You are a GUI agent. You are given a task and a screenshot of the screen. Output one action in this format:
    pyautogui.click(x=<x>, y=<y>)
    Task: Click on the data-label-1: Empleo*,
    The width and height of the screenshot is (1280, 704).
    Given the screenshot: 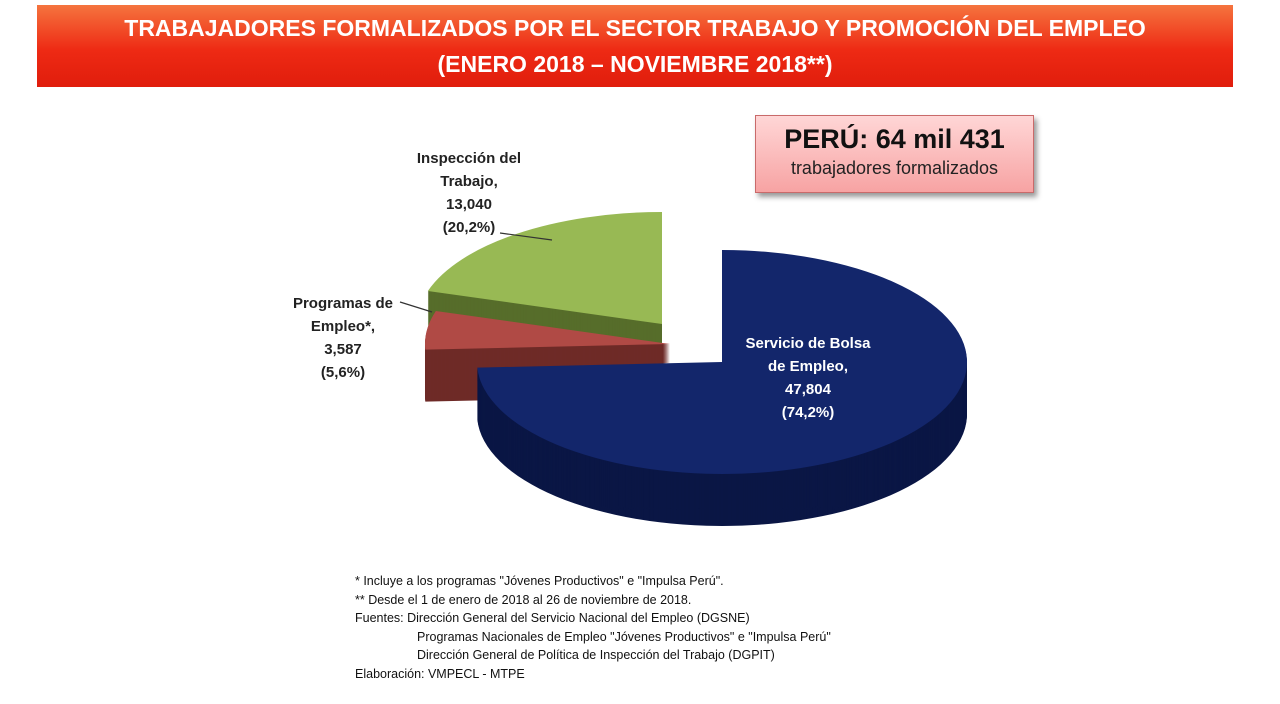 What is the action you would take?
    pyautogui.click(x=343, y=326)
    